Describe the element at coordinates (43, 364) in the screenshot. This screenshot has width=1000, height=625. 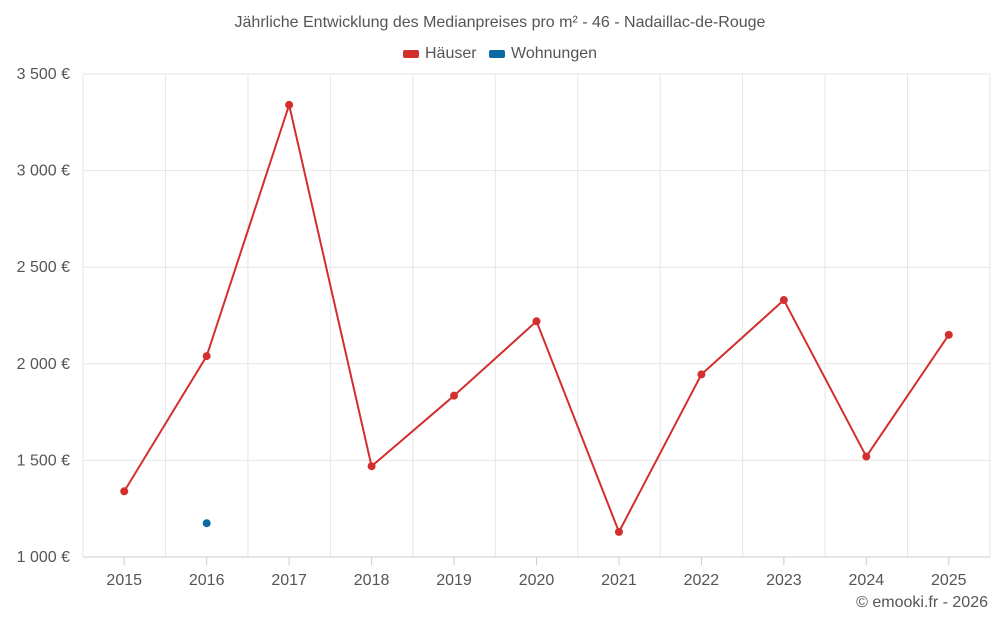
I see `y-tick-label: 2 000 €` at that location.